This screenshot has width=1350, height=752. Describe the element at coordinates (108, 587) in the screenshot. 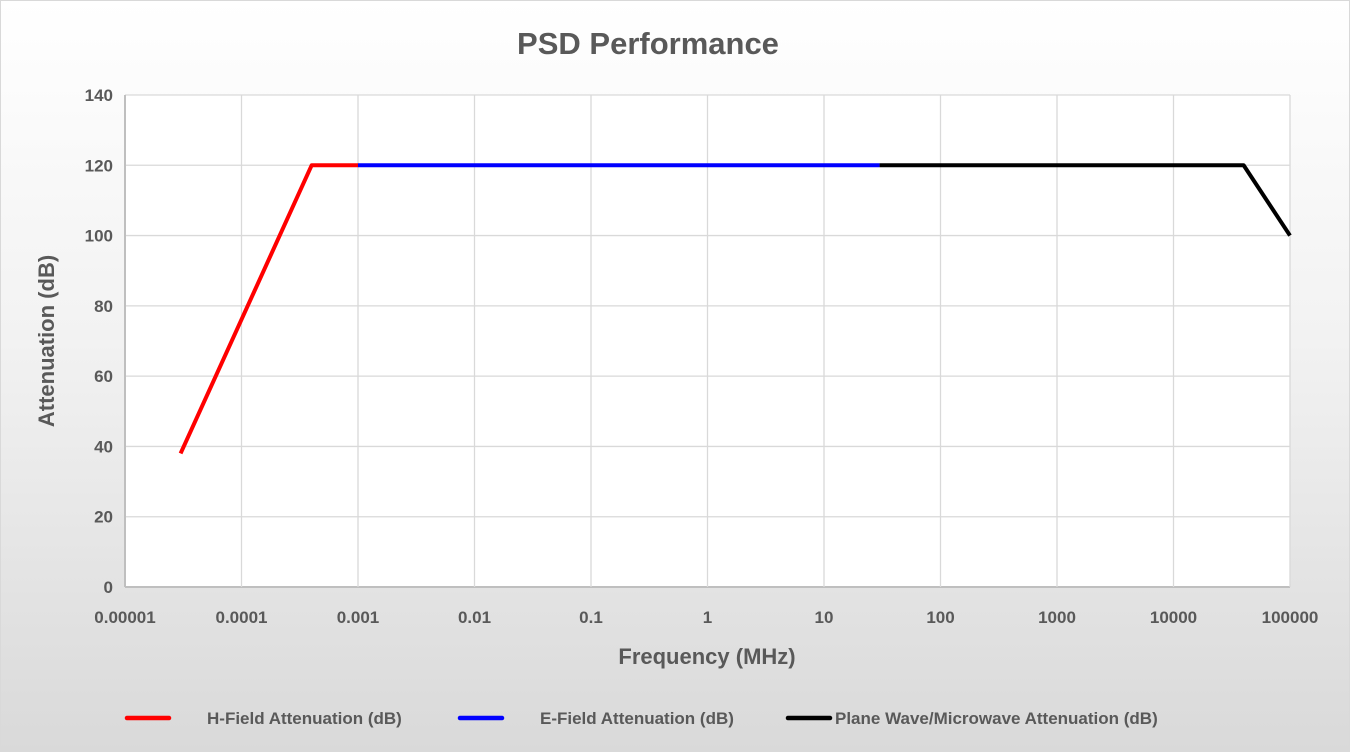

I see `y-tick-label: 0` at that location.